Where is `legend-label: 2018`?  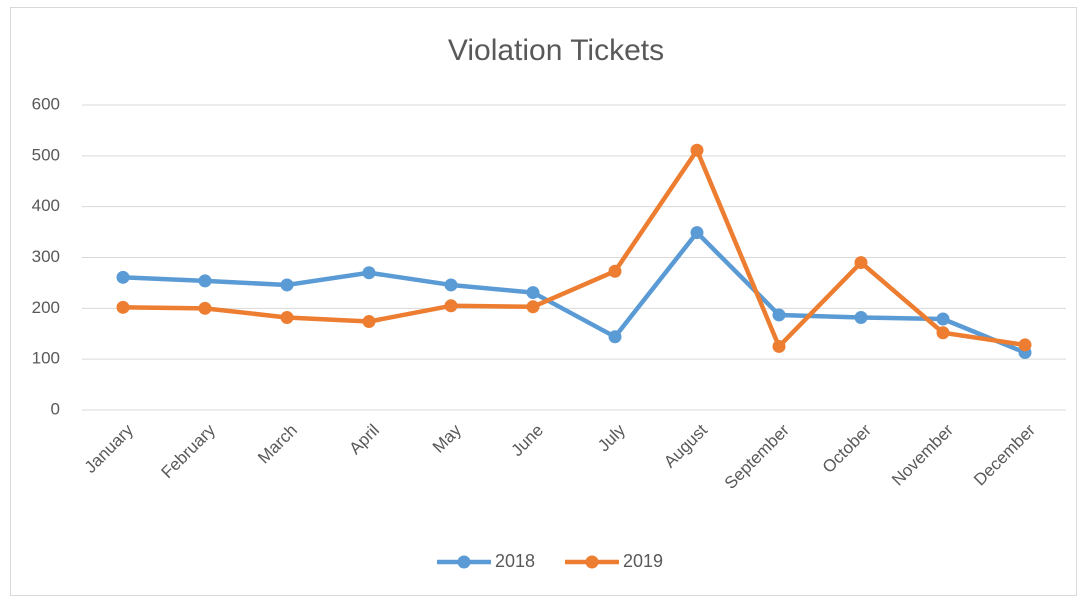 legend-label: 2018 is located at coordinates (515, 561).